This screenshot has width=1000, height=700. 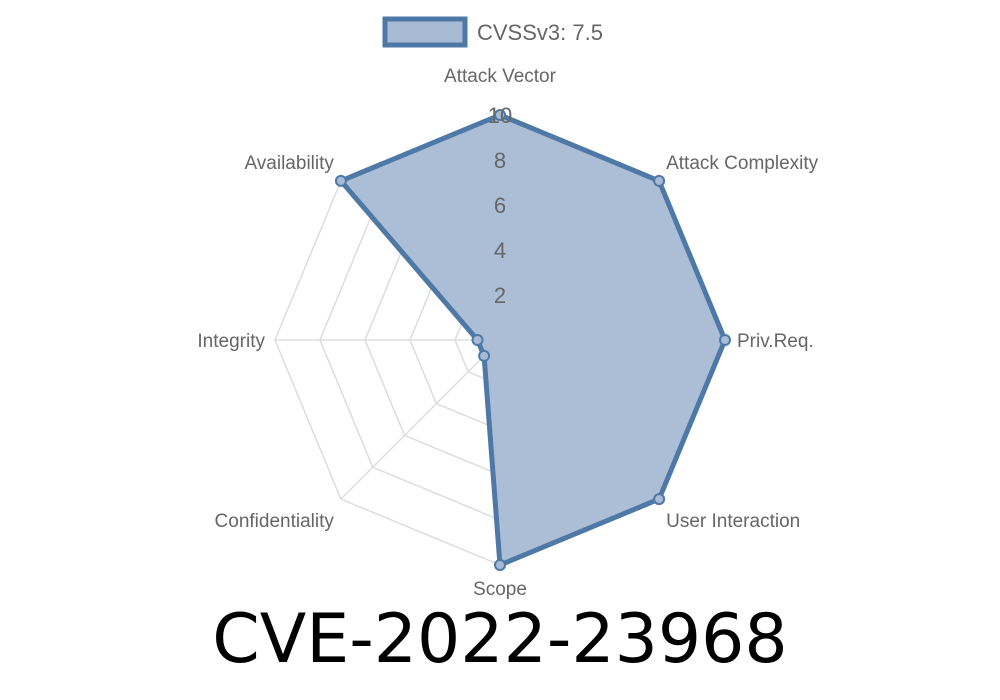 I want to click on tick-label: 6, so click(x=500, y=205).